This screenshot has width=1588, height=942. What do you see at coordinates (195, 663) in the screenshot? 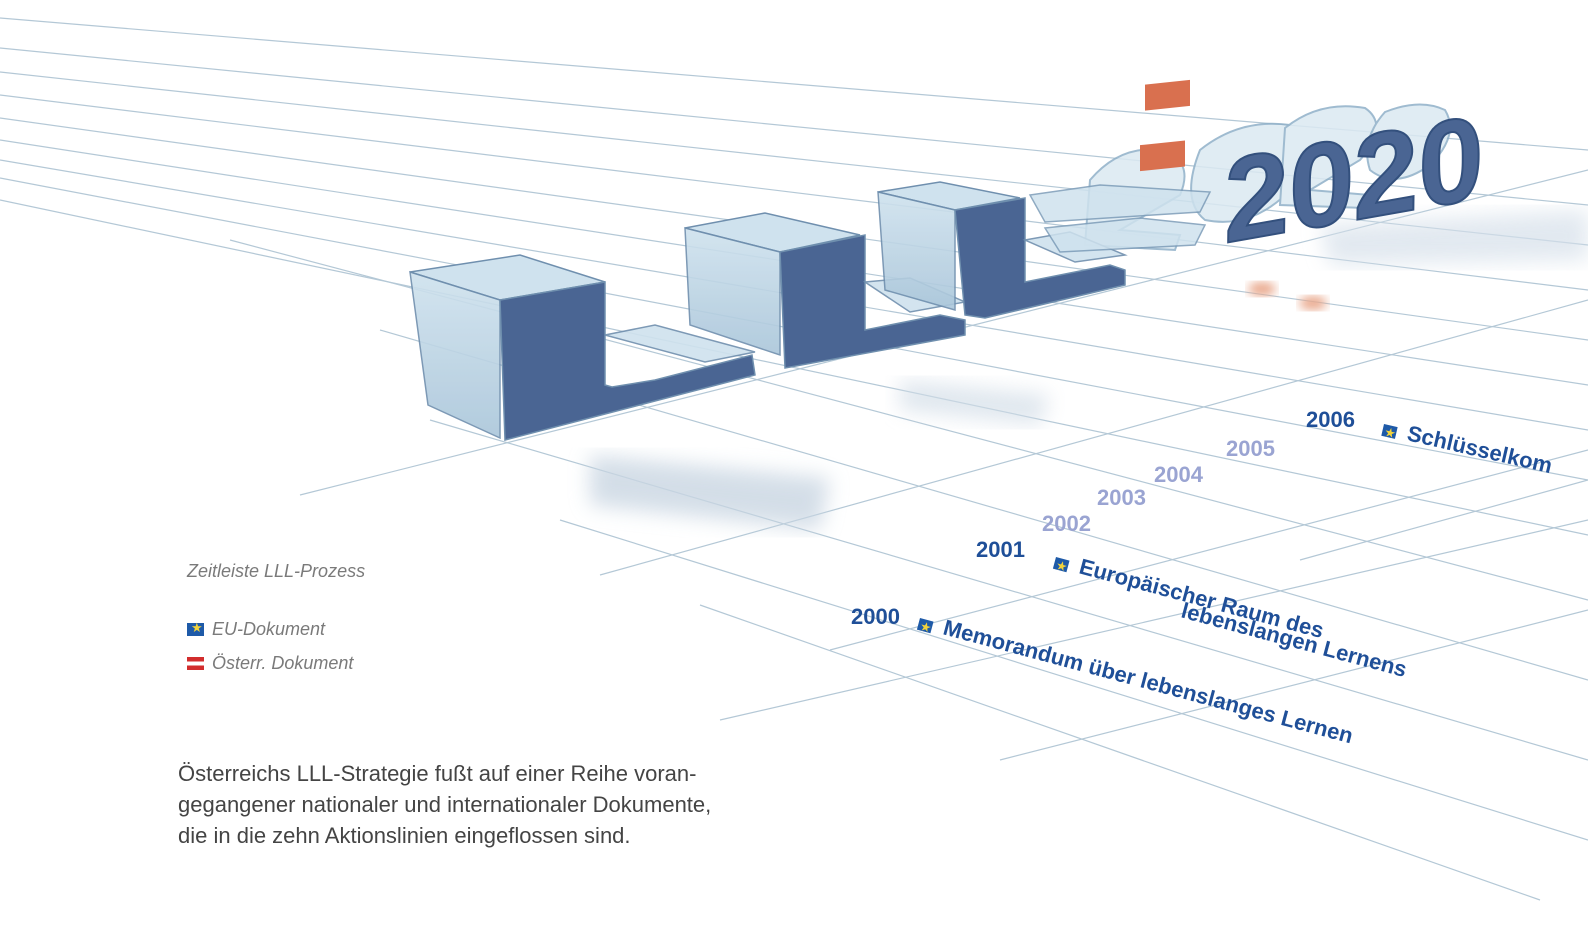
I see `austria-flag-icon` at bounding box center [195, 663].